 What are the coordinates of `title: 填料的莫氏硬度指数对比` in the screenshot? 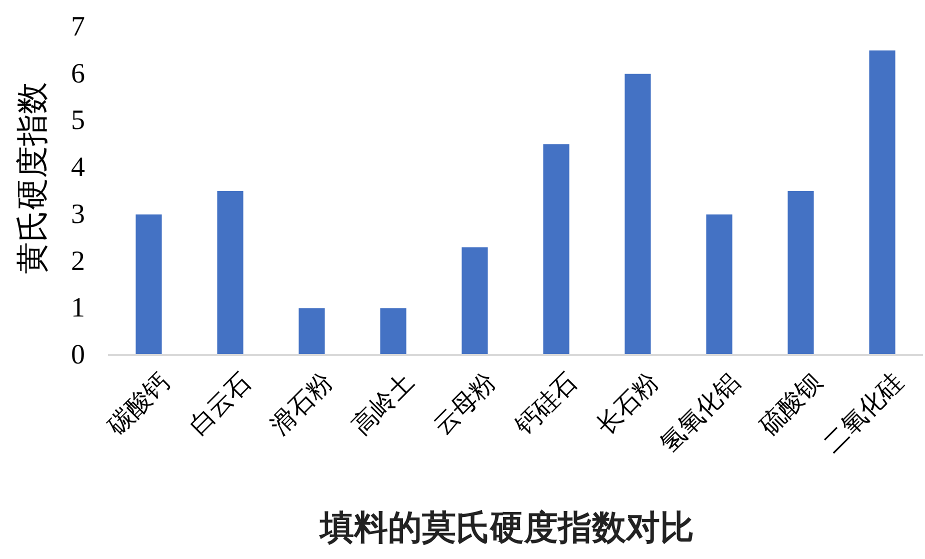 It's located at (507, 528).